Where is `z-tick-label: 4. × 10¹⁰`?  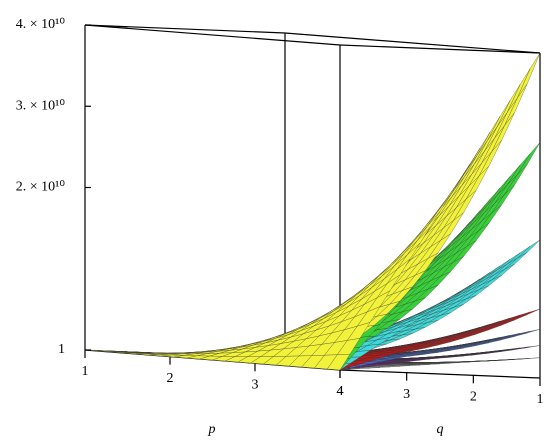
z-tick-label: 4. × 10¹⁰ is located at coordinates (41, 24).